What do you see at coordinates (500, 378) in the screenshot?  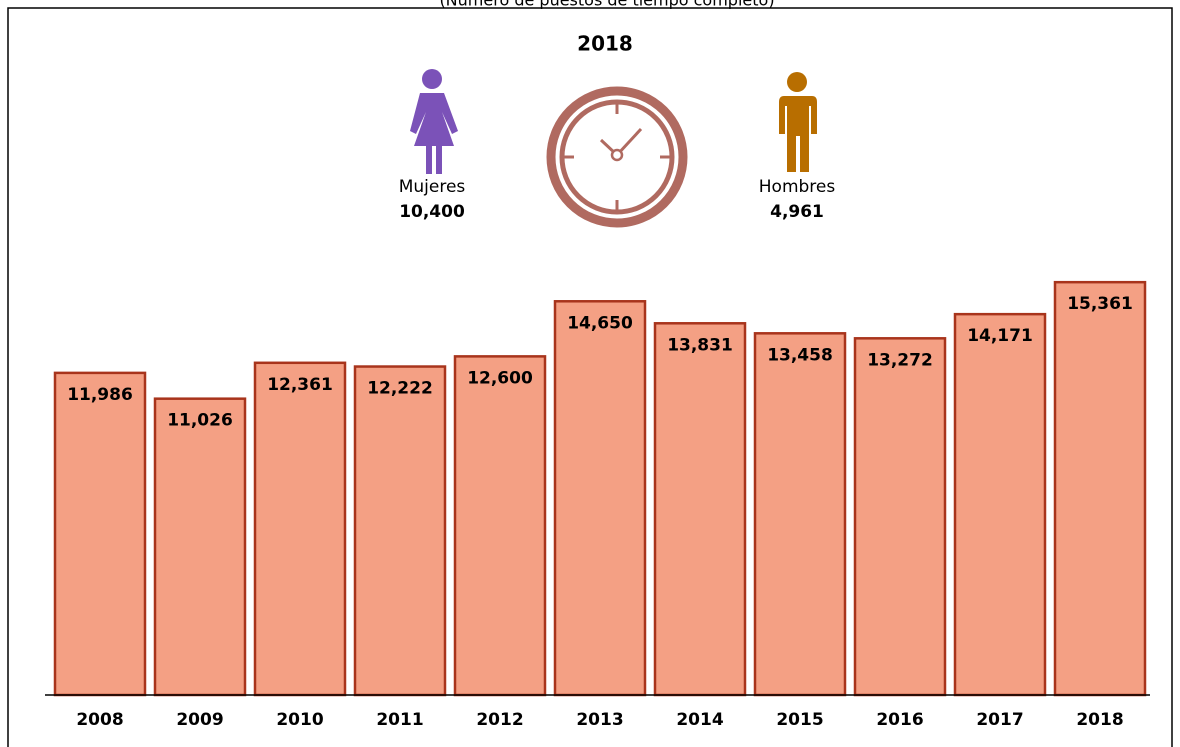 I see `value-label: 12,600` at bounding box center [500, 378].